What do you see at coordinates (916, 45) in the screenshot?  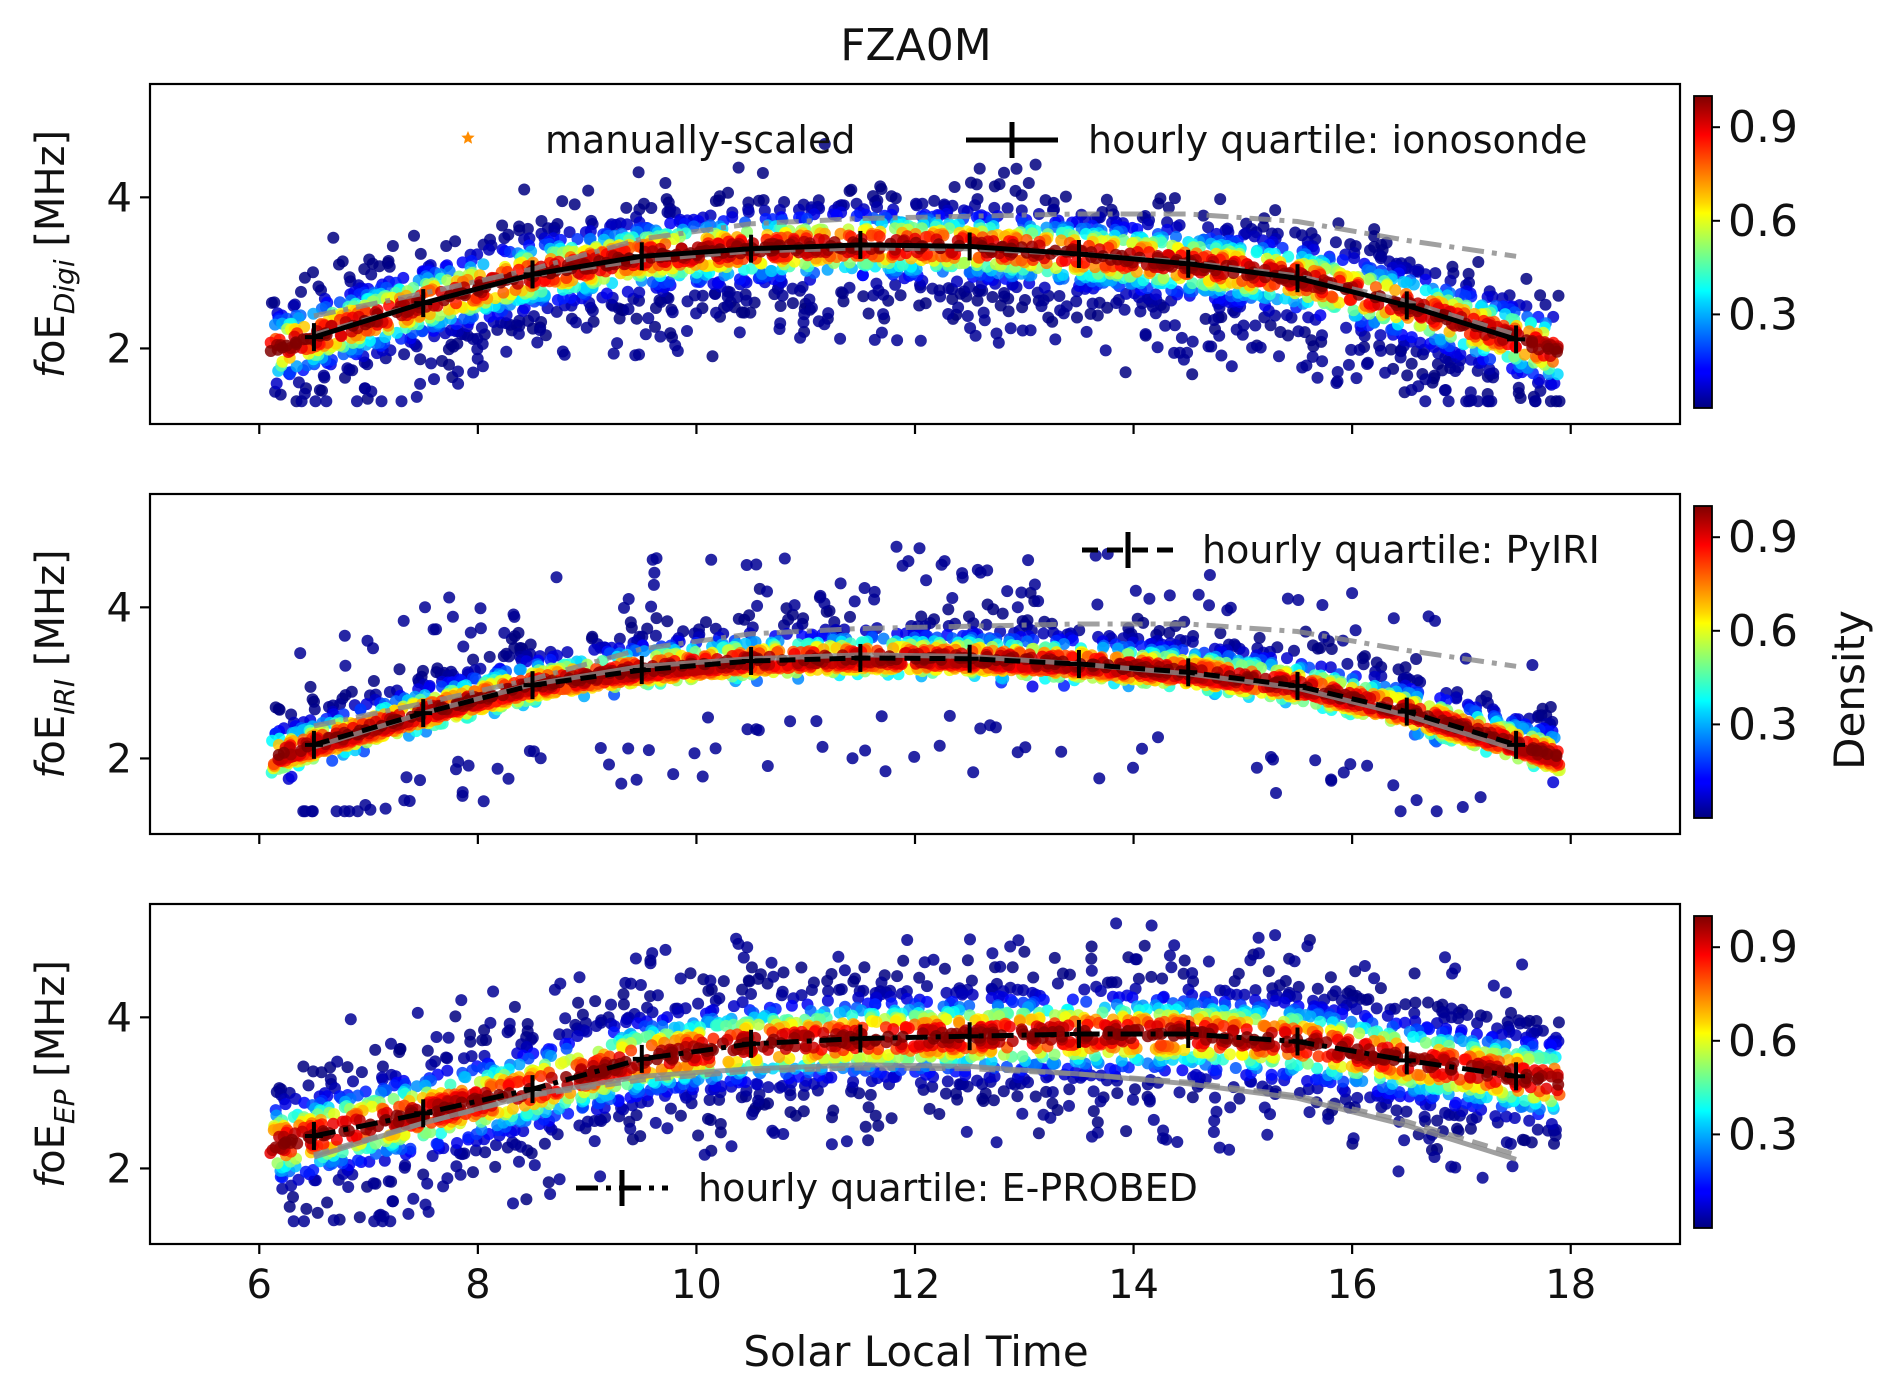 I see `figure-title: FZA0M` at bounding box center [916, 45].